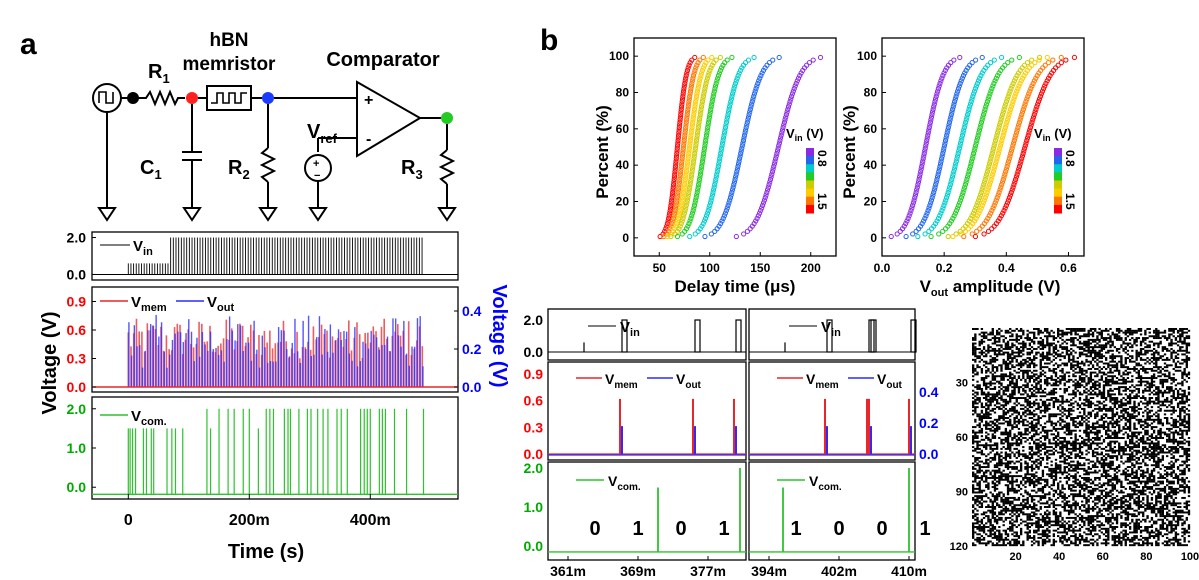 The height and width of the screenshot is (580, 1199). Describe the element at coordinates (735, 286) in the screenshot. I see `delay-xlabel: Delay time (μs)` at that location.